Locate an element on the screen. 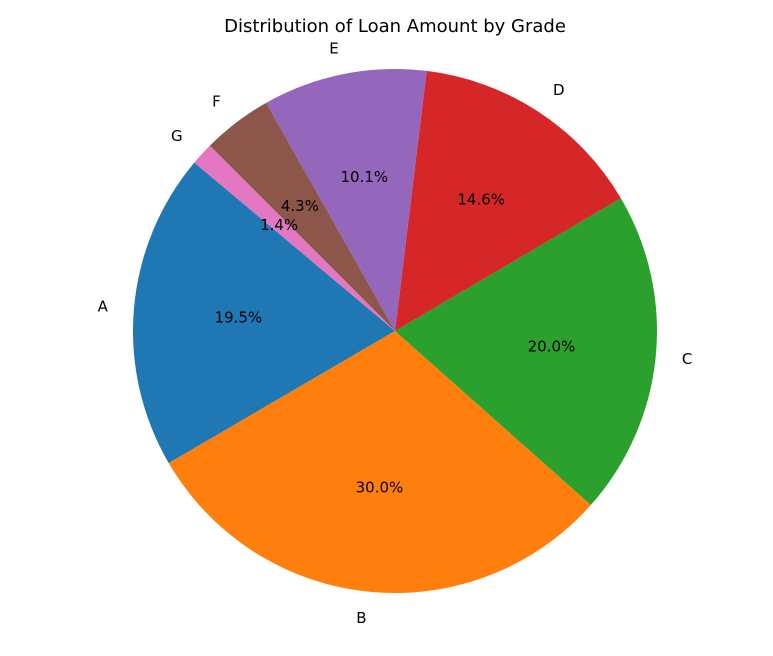 The width and height of the screenshot is (773, 656). category-label-f: F is located at coordinates (216, 101).